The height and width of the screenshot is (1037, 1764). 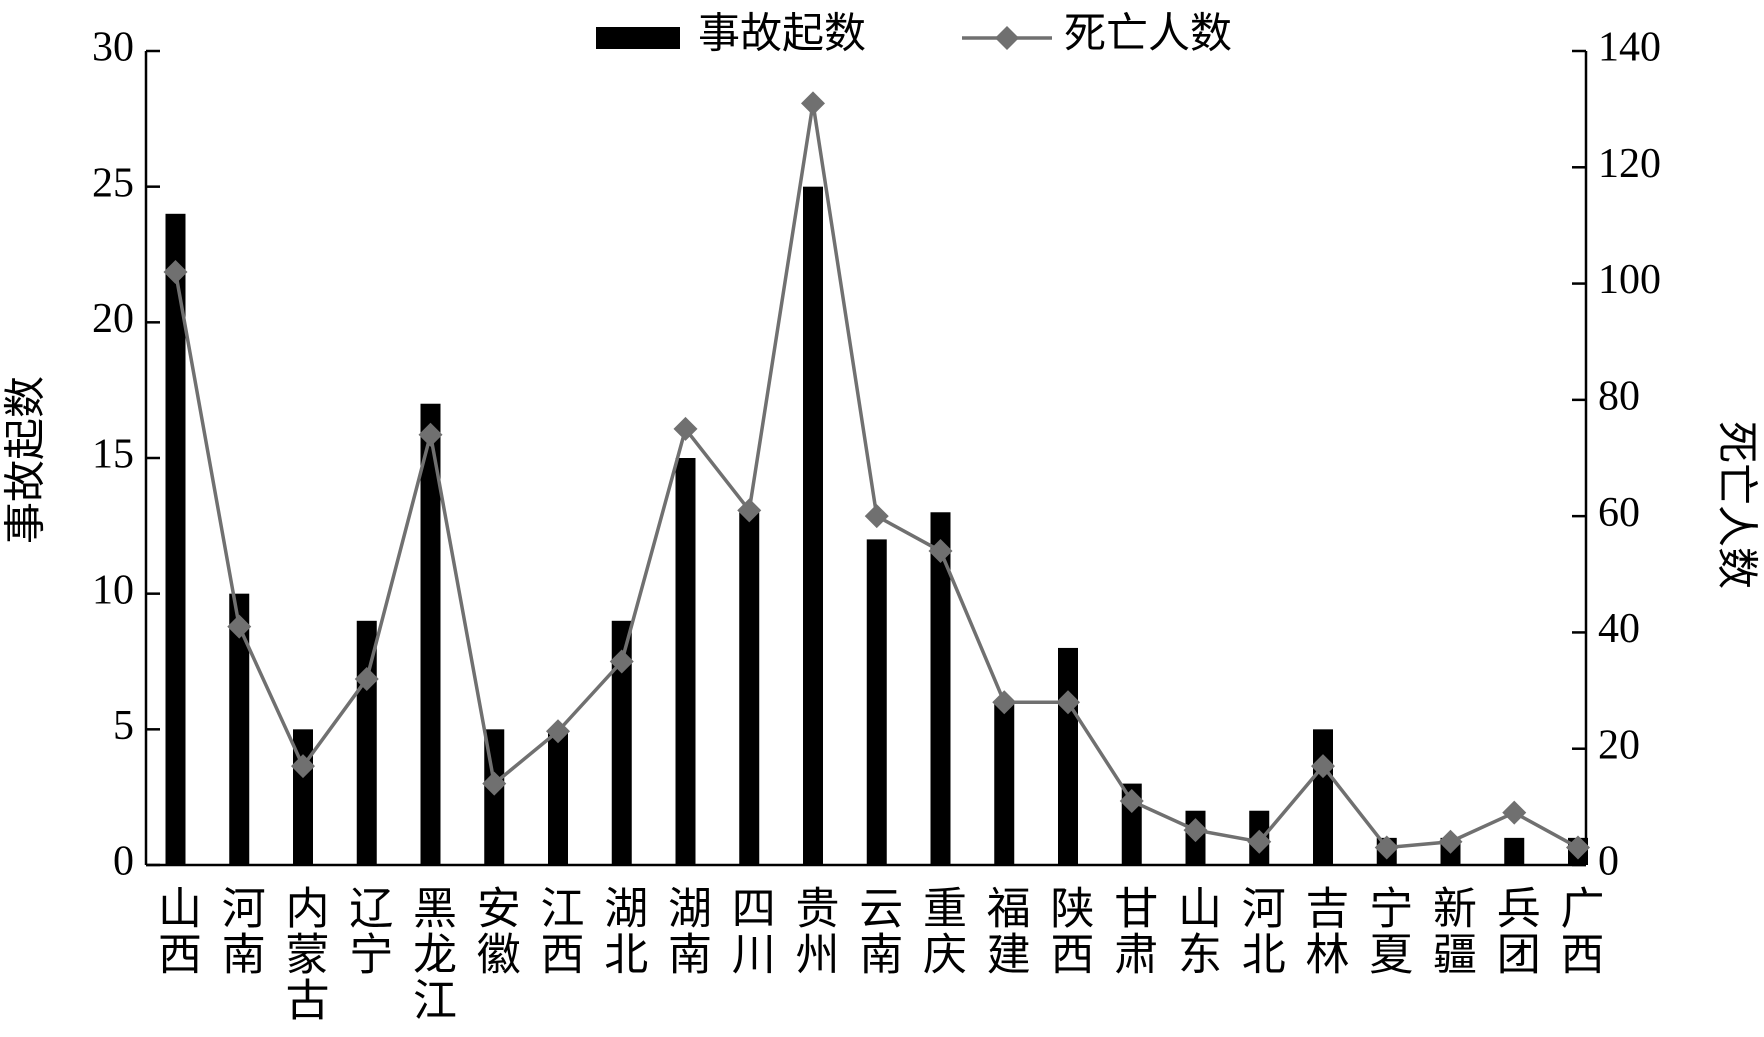 What do you see at coordinates (1005, 931) in the screenshot?
I see `x-tick-label: 福建` at bounding box center [1005, 931].